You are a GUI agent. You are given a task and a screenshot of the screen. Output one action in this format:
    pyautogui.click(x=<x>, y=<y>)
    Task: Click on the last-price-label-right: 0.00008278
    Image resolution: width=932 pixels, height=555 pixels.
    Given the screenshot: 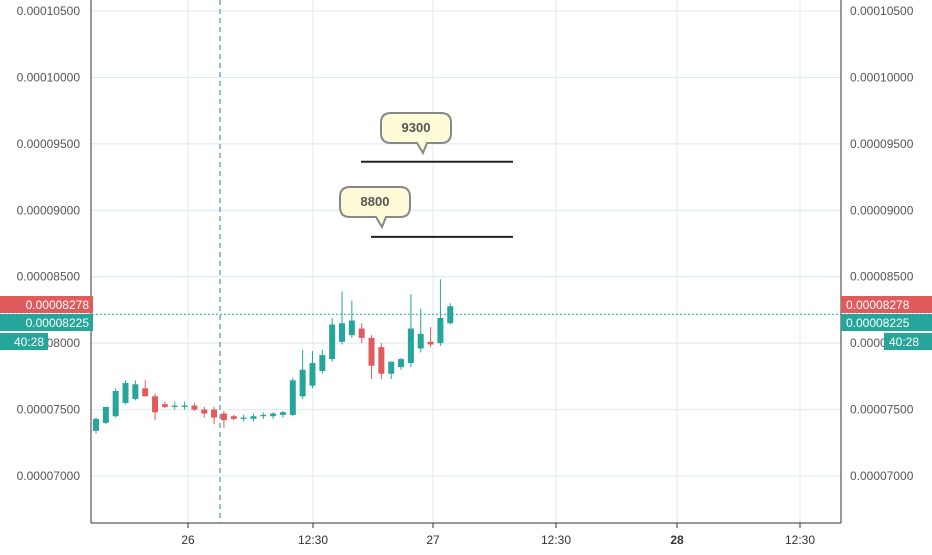 What is the action you would take?
    pyautogui.click(x=886, y=304)
    